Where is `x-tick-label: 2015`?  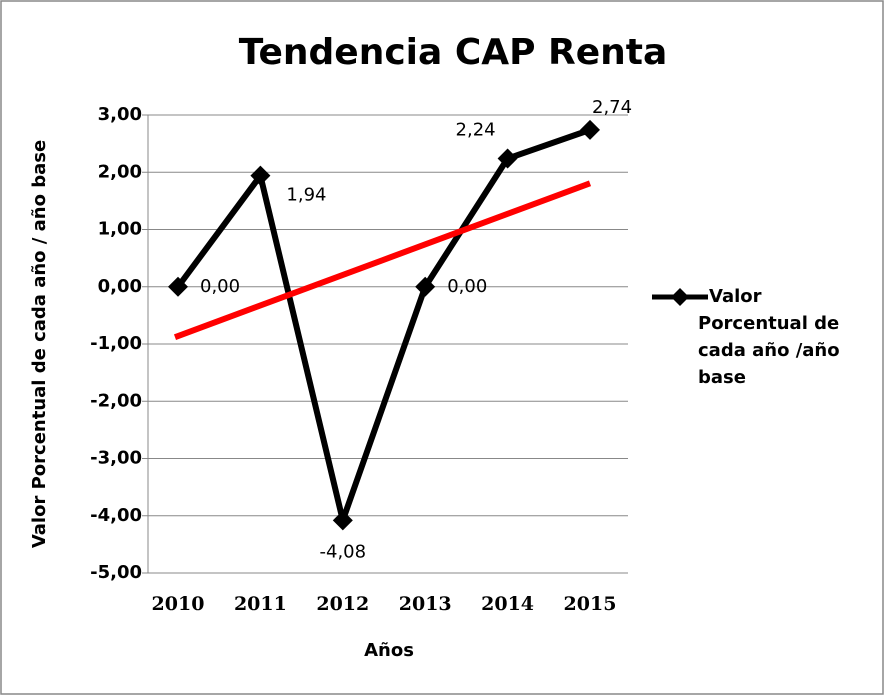
x-tick-label: 2015 is located at coordinates (590, 604).